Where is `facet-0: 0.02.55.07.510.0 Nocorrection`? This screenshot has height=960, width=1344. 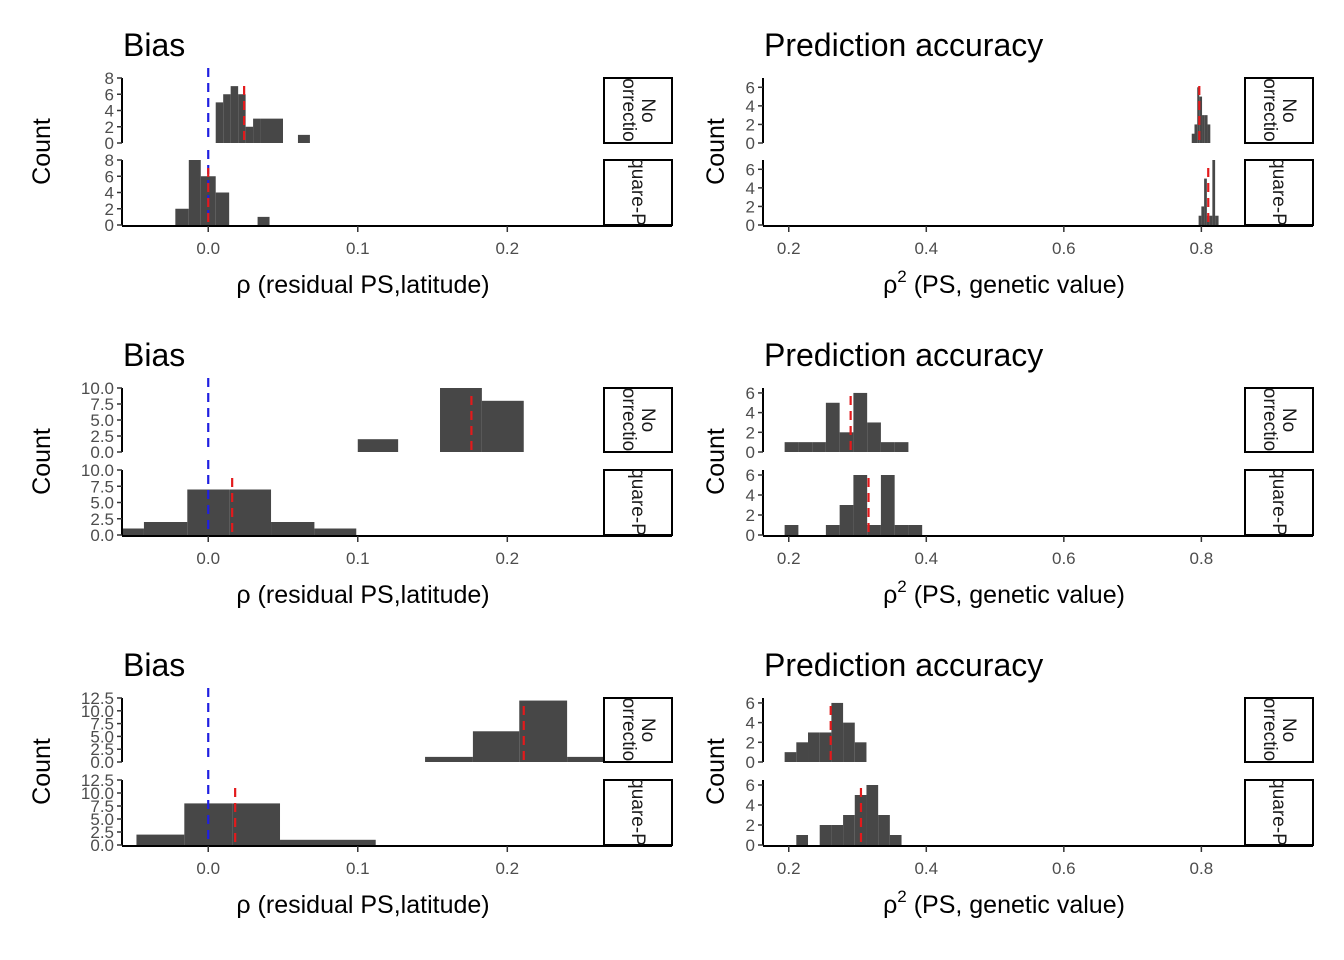 facet-0: 0.02.55.07.510.0 Nocorrection is located at coordinates (377, 420).